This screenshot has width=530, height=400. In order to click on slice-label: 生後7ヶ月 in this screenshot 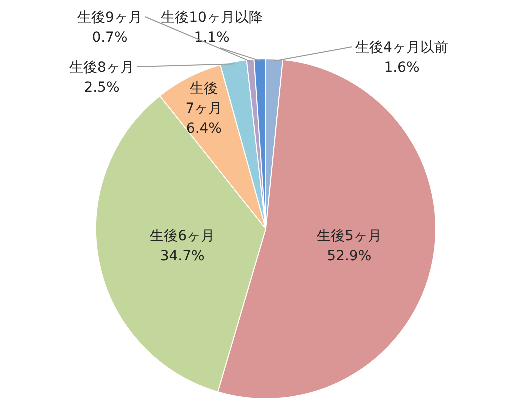, I will do `click(204, 98)`.